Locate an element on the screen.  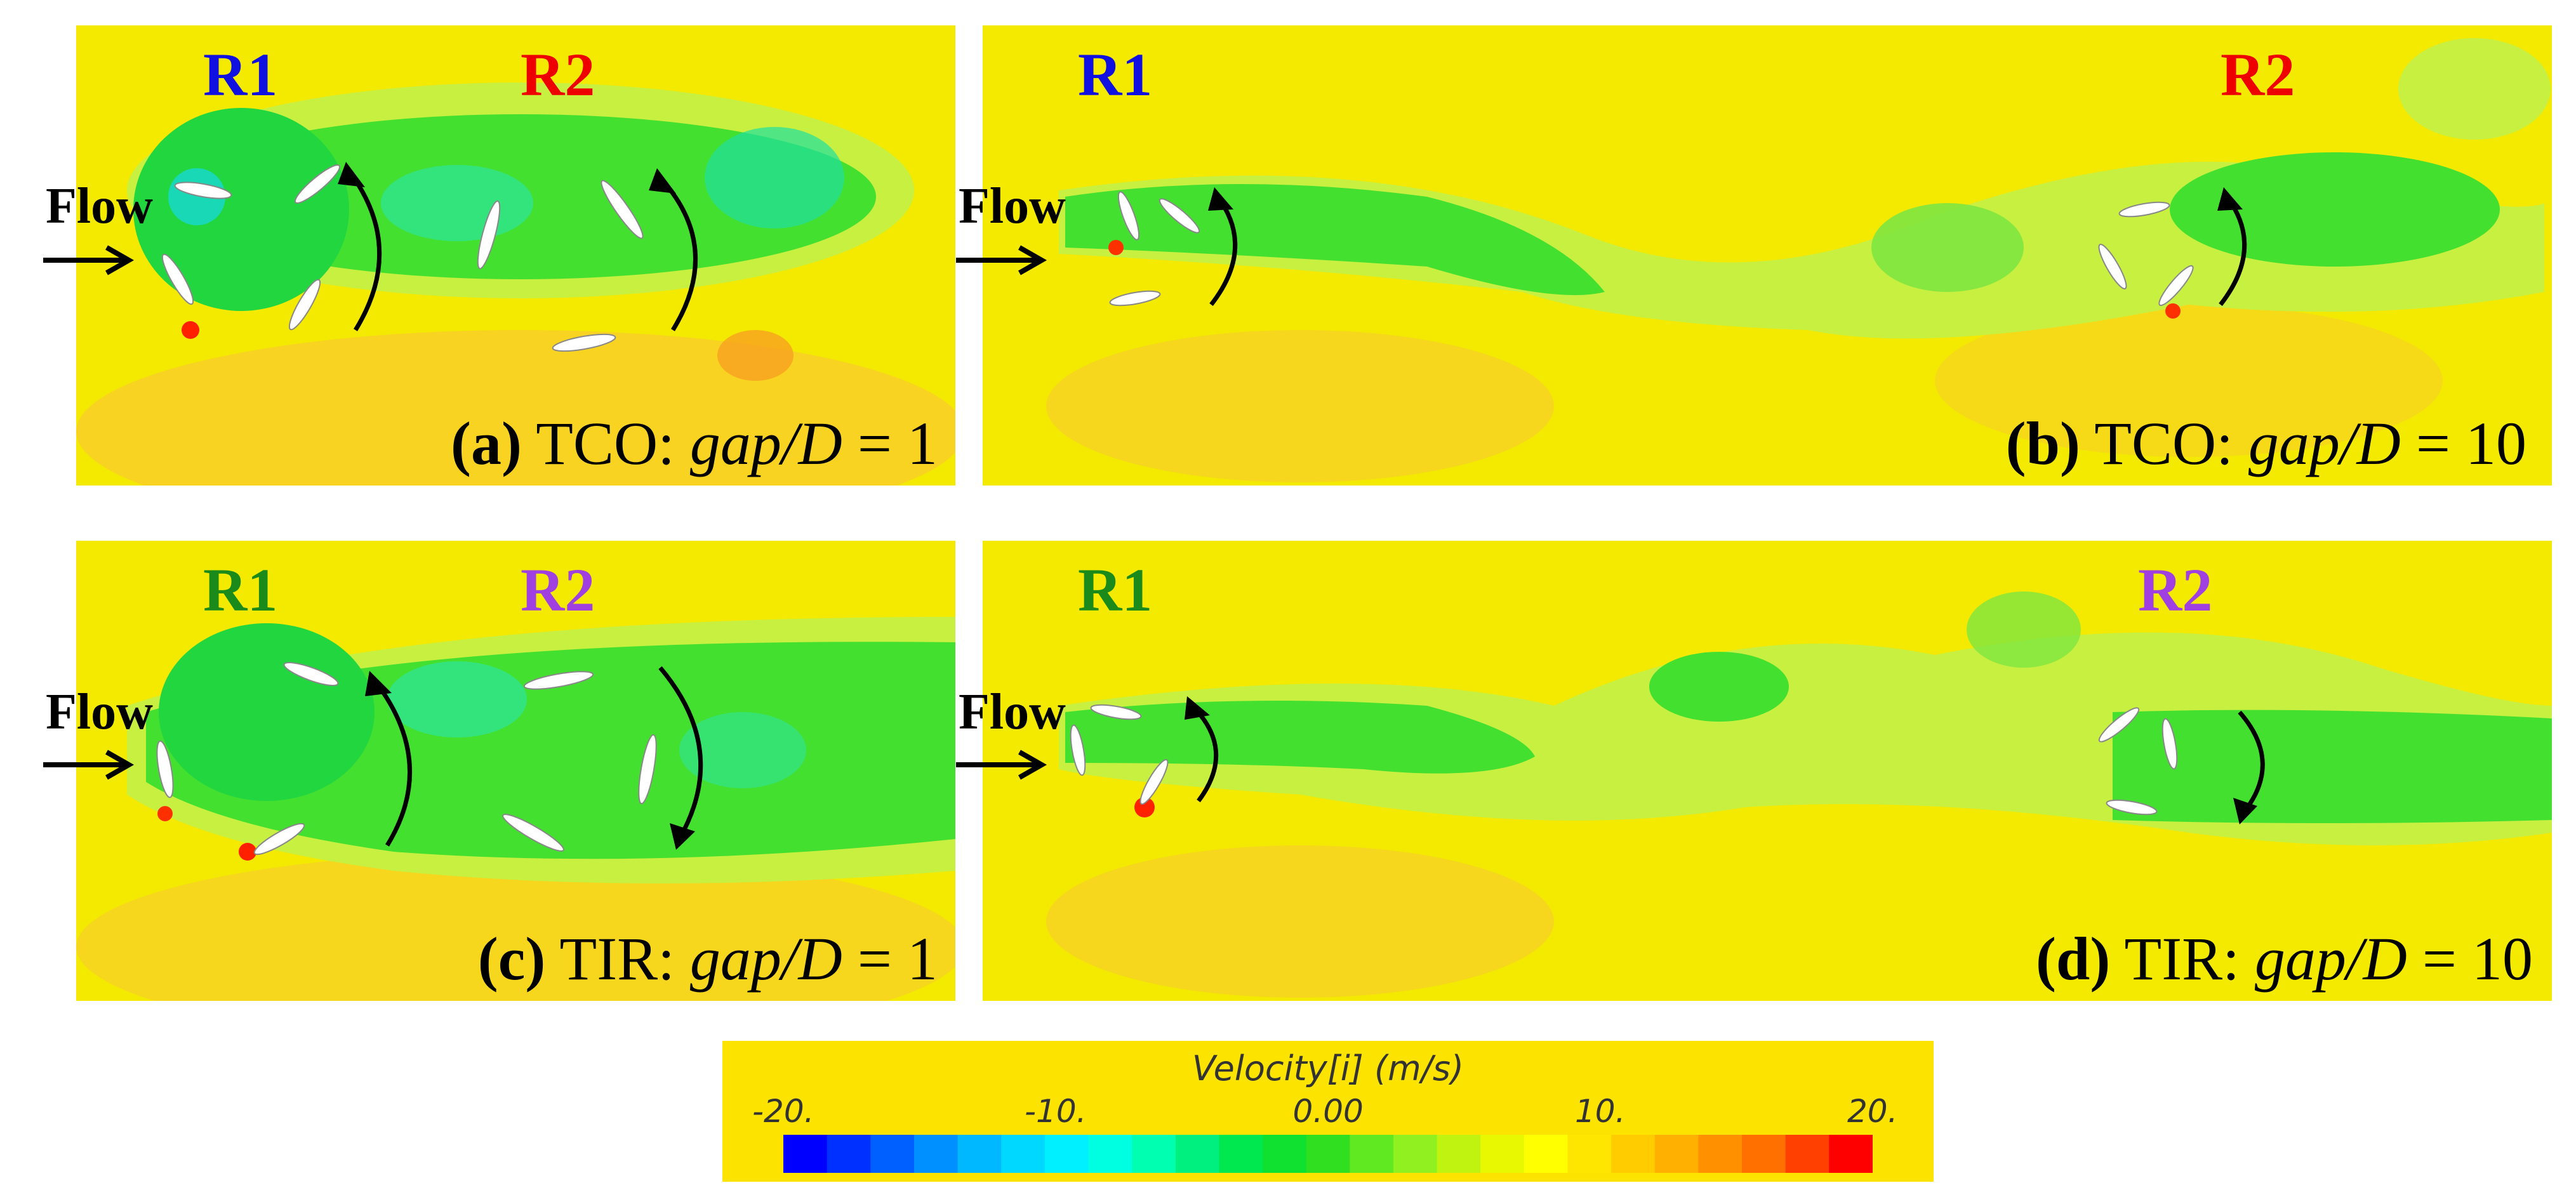
flow-label-d: Flow is located at coordinates (1012, 712).